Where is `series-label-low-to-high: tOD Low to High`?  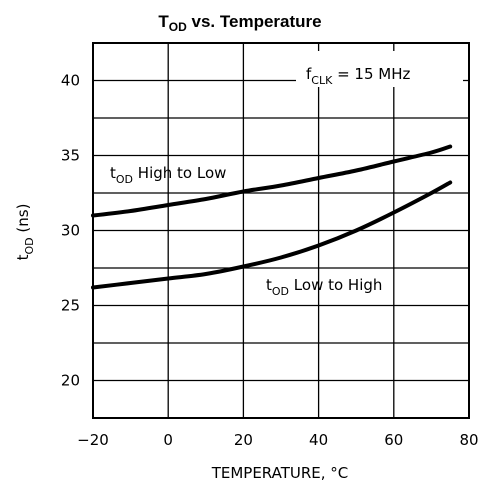
series-label-low-to-high: tOD Low to High is located at coordinates (324, 287).